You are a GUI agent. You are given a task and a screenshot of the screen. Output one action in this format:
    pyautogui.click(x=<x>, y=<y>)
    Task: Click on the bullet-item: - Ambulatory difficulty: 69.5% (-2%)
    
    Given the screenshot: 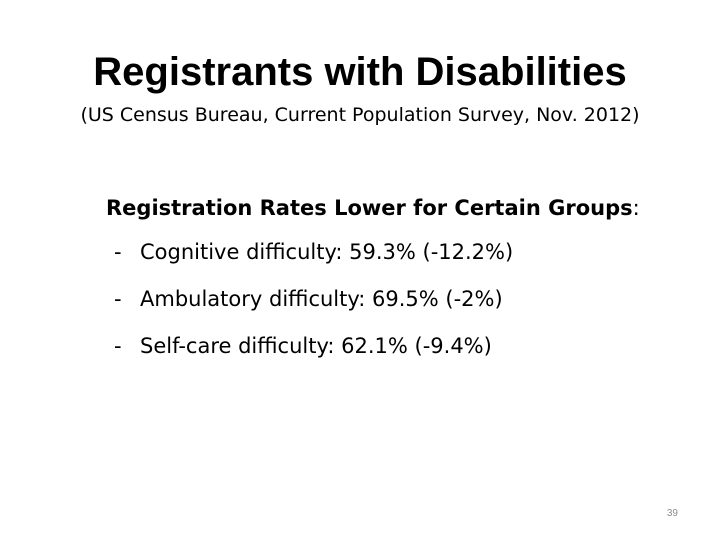 What is the action you would take?
    pyautogui.click(x=308, y=299)
    